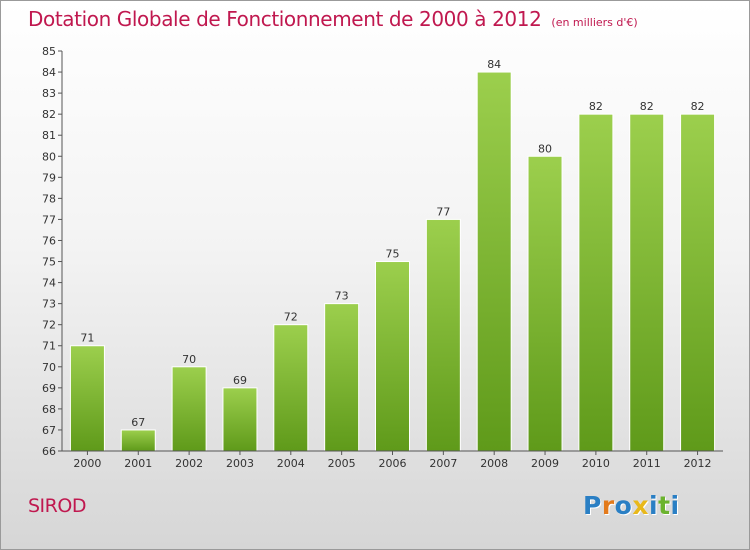 Image resolution: width=750 pixels, height=550 pixels. What do you see at coordinates (49, 240) in the screenshot?
I see `y-tick-label: 76` at bounding box center [49, 240].